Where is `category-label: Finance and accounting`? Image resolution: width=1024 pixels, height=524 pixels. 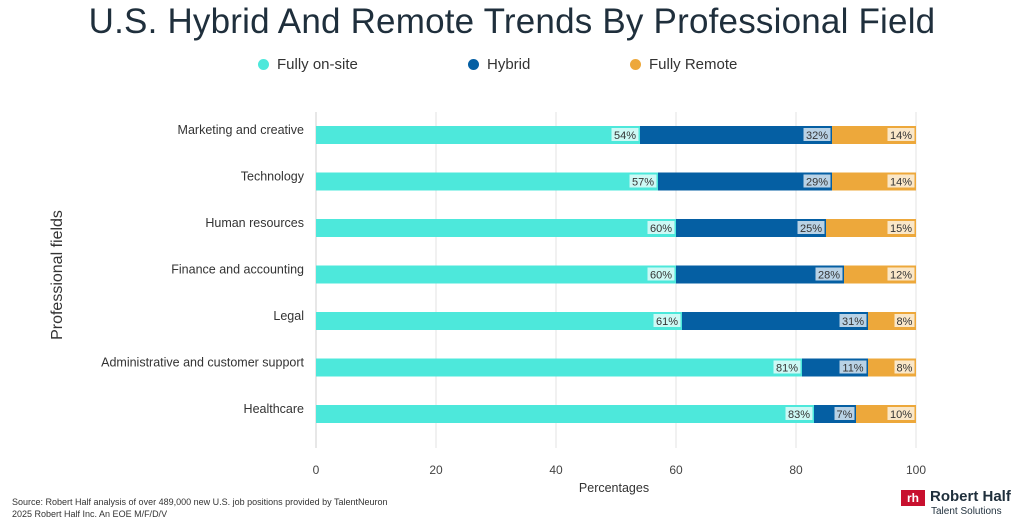
category-label: Finance and accounting is located at coordinates (237, 270).